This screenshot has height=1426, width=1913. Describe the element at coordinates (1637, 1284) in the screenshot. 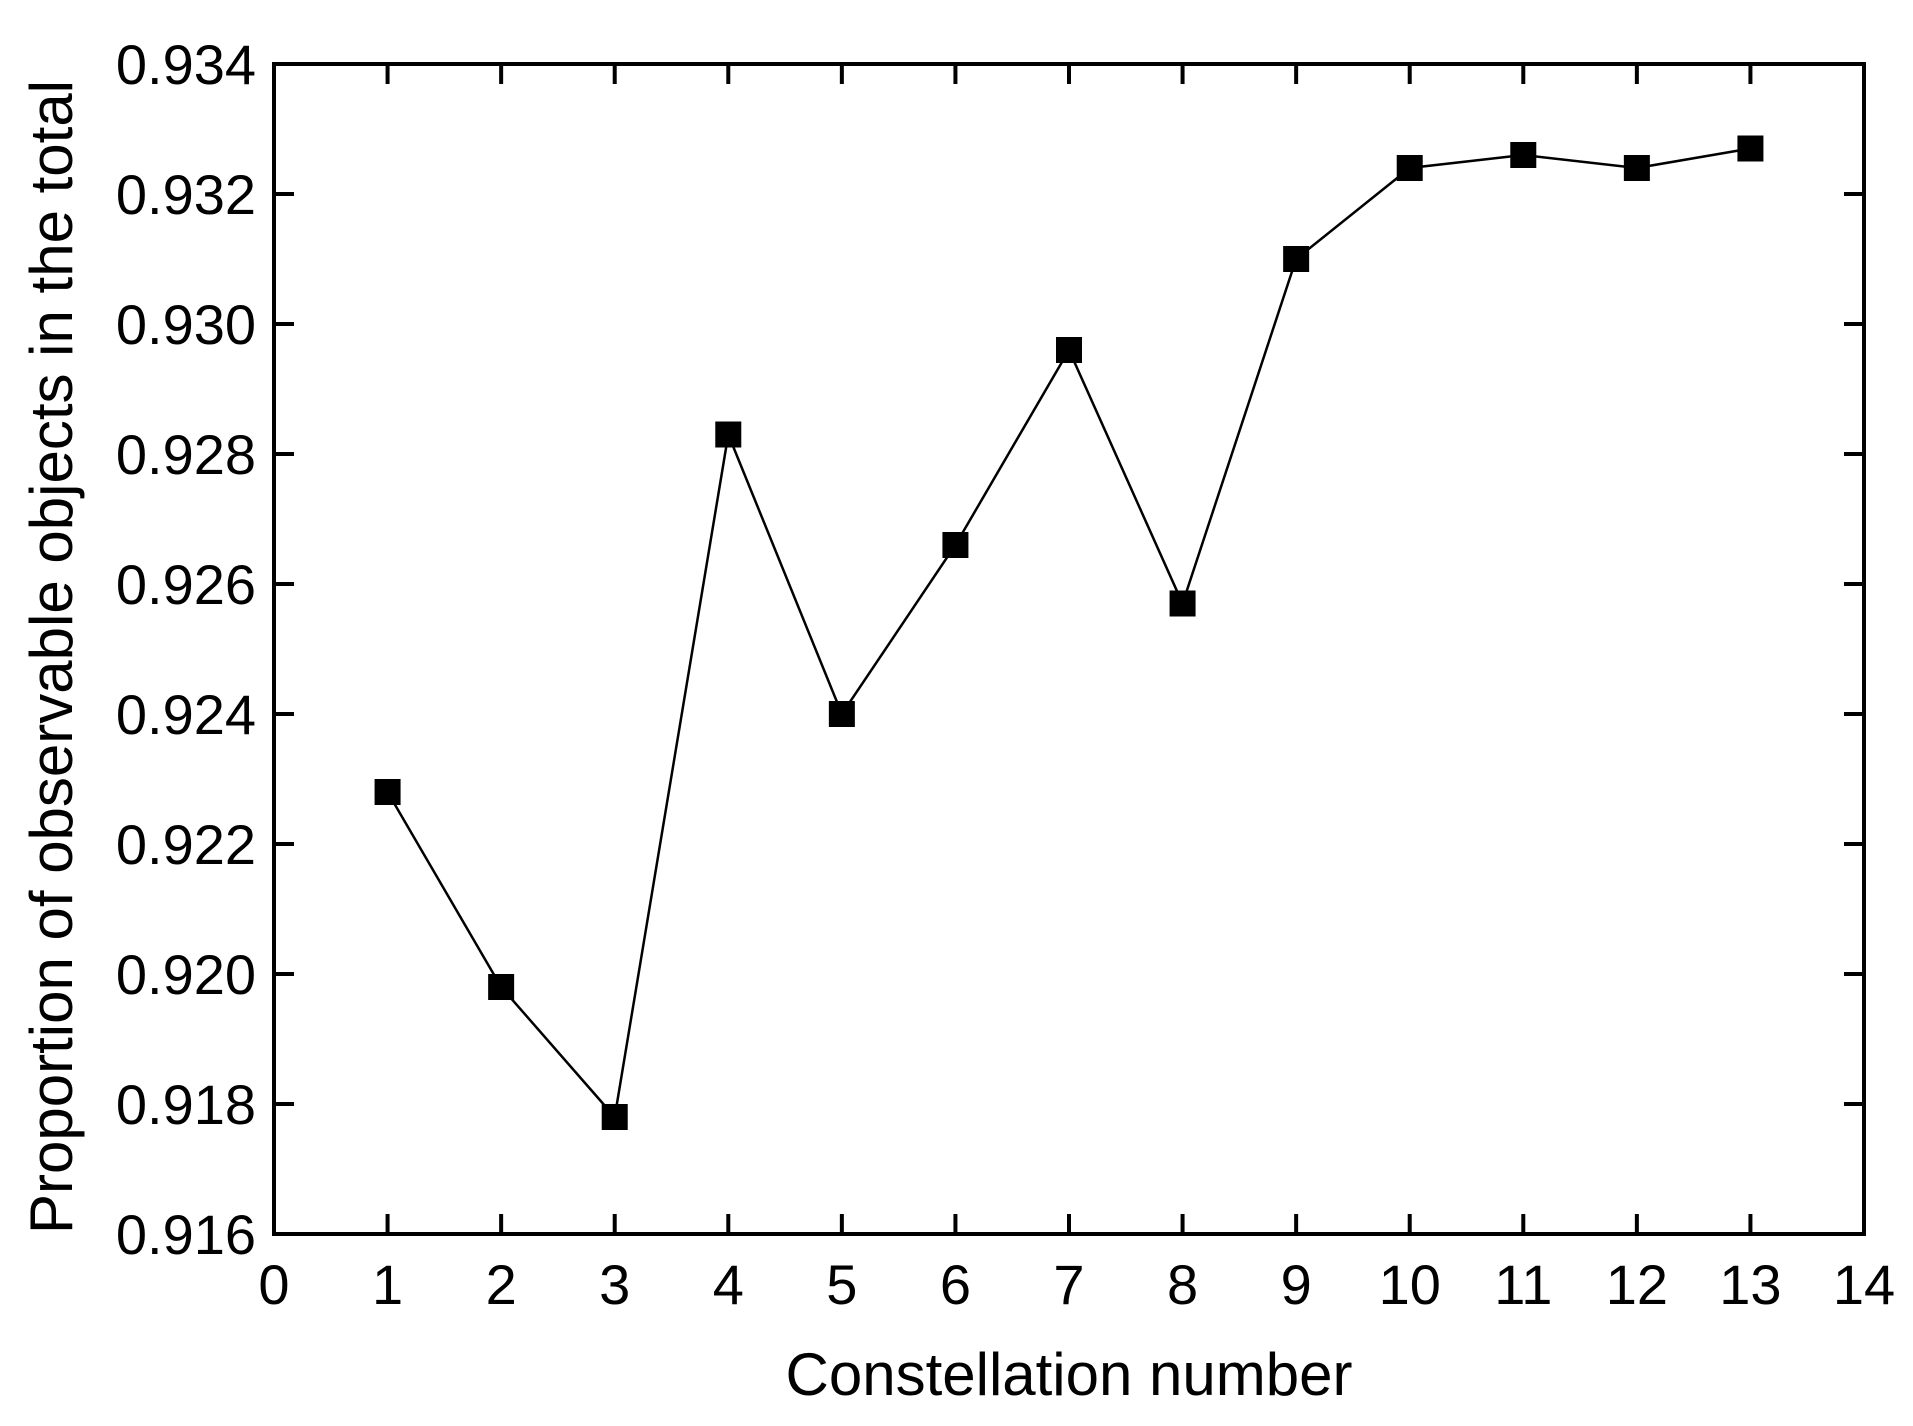

I see `x-tick-label: 12` at that location.